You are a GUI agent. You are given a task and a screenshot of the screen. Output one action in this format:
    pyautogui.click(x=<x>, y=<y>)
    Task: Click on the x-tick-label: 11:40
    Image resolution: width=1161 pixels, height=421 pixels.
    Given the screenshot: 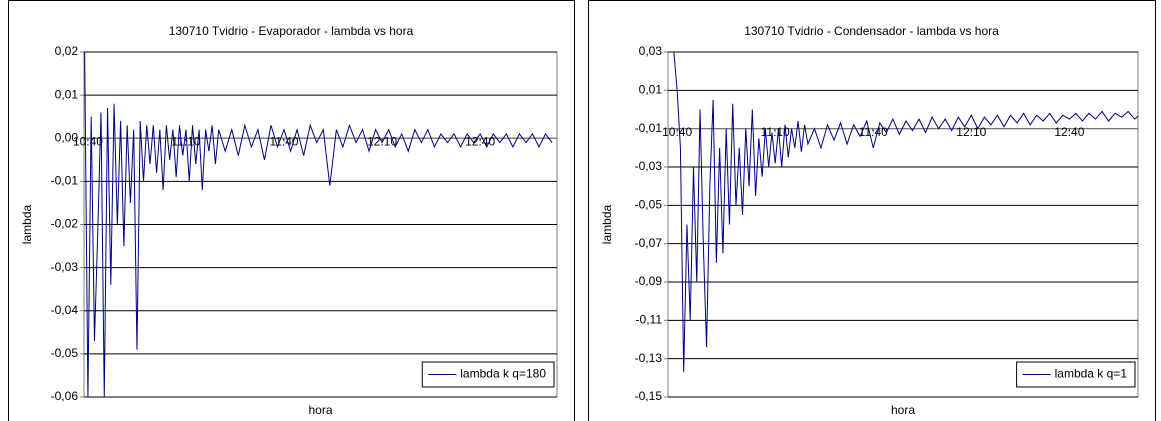 What is the action you would take?
    pyautogui.click(x=873, y=132)
    